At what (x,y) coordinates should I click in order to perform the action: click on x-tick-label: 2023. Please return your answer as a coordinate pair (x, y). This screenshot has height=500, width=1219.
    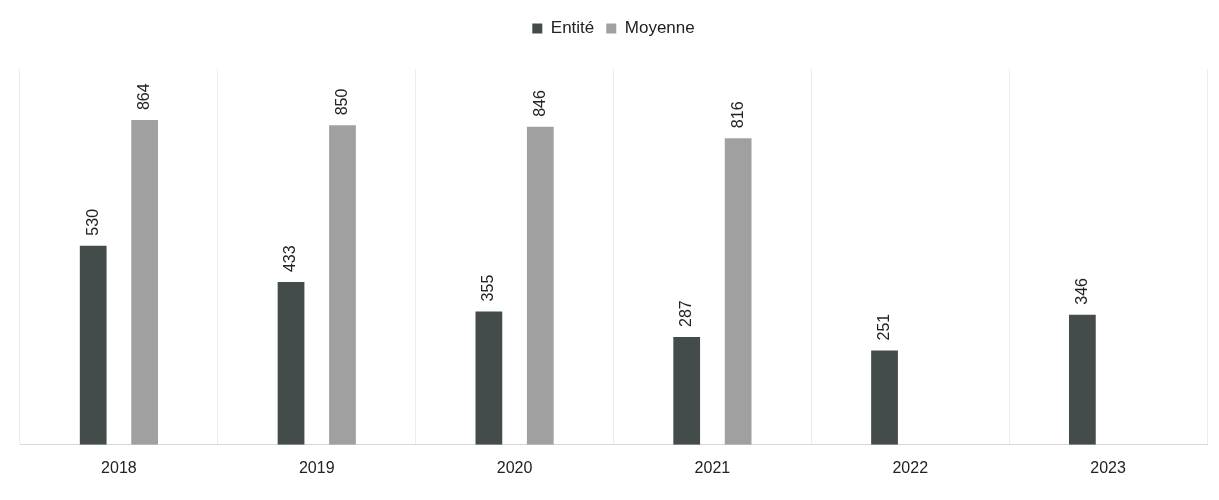
    Looking at the image, I should click on (1108, 467).